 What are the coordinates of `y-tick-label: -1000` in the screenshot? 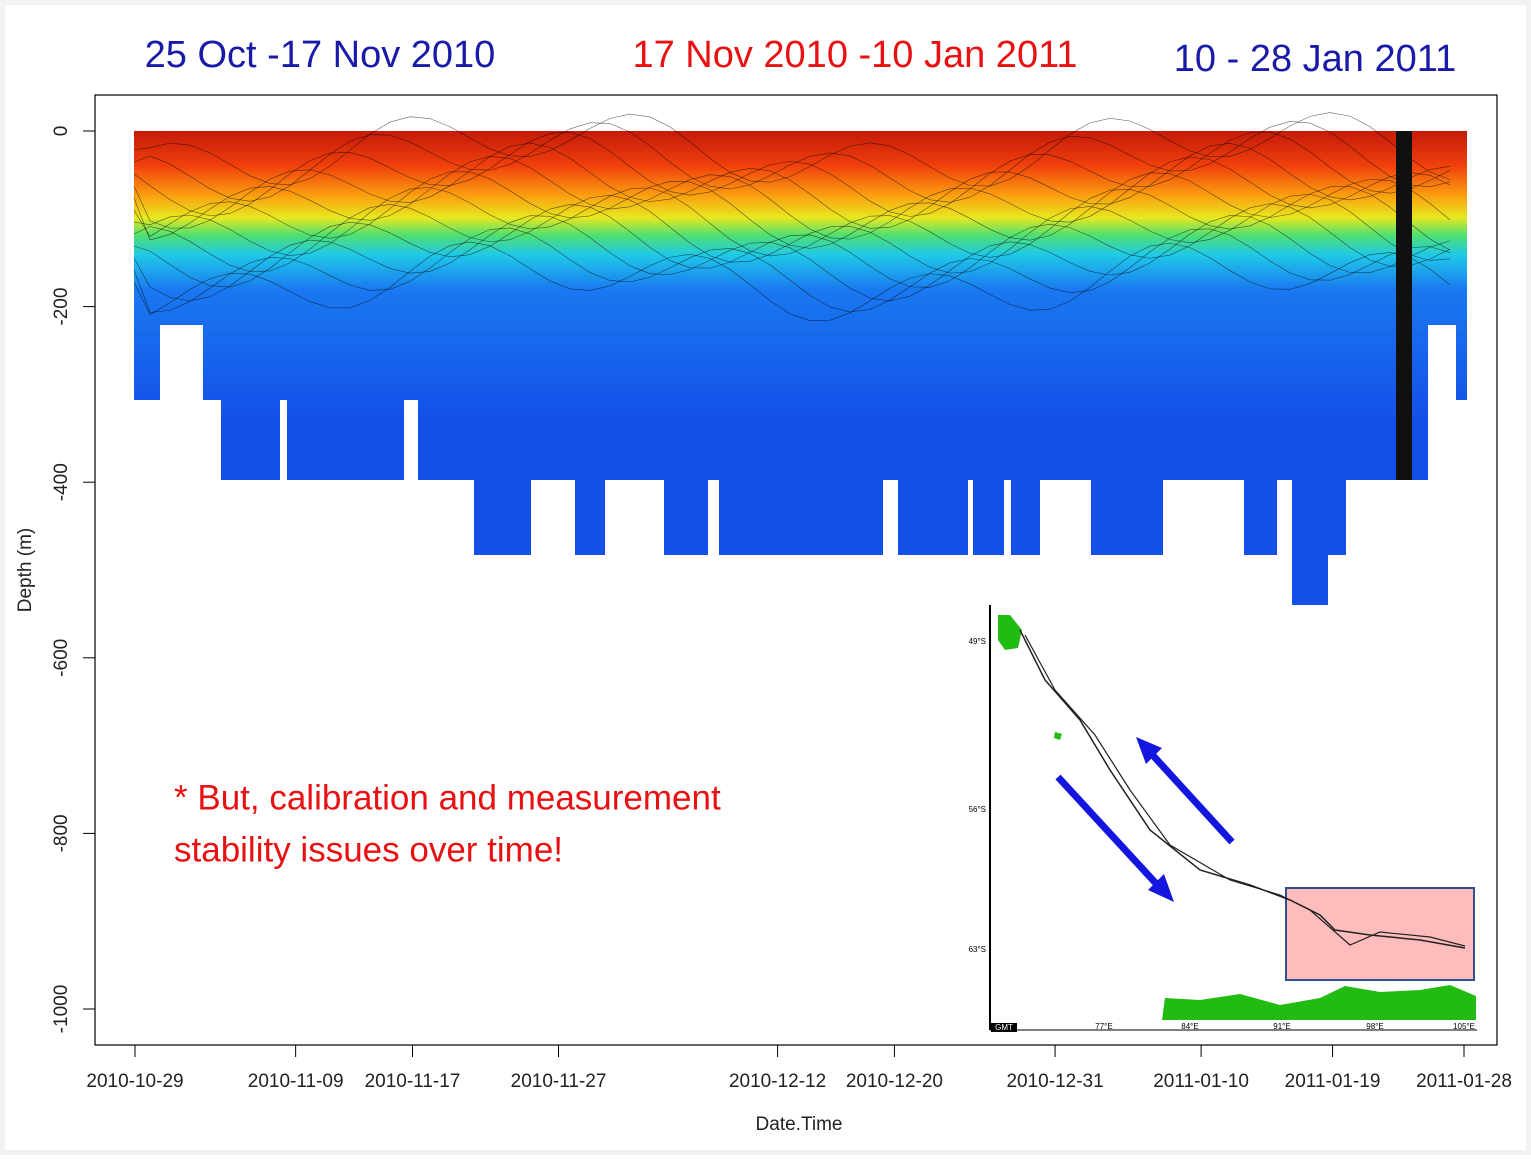 It's located at (61, 1009).